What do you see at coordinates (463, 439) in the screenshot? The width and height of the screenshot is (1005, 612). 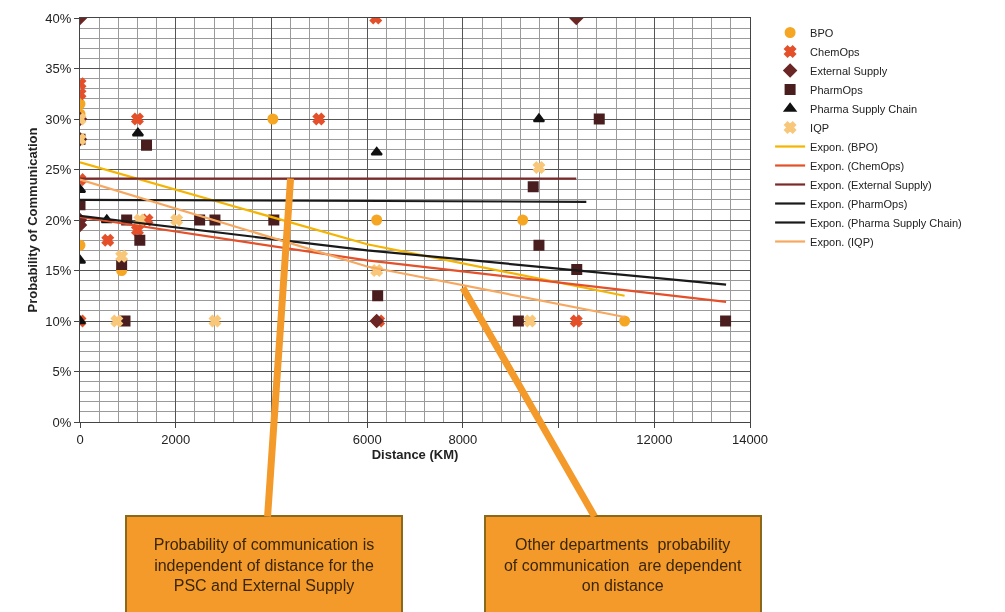 I see `x-tick-label: 8000` at bounding box center [463, 439].